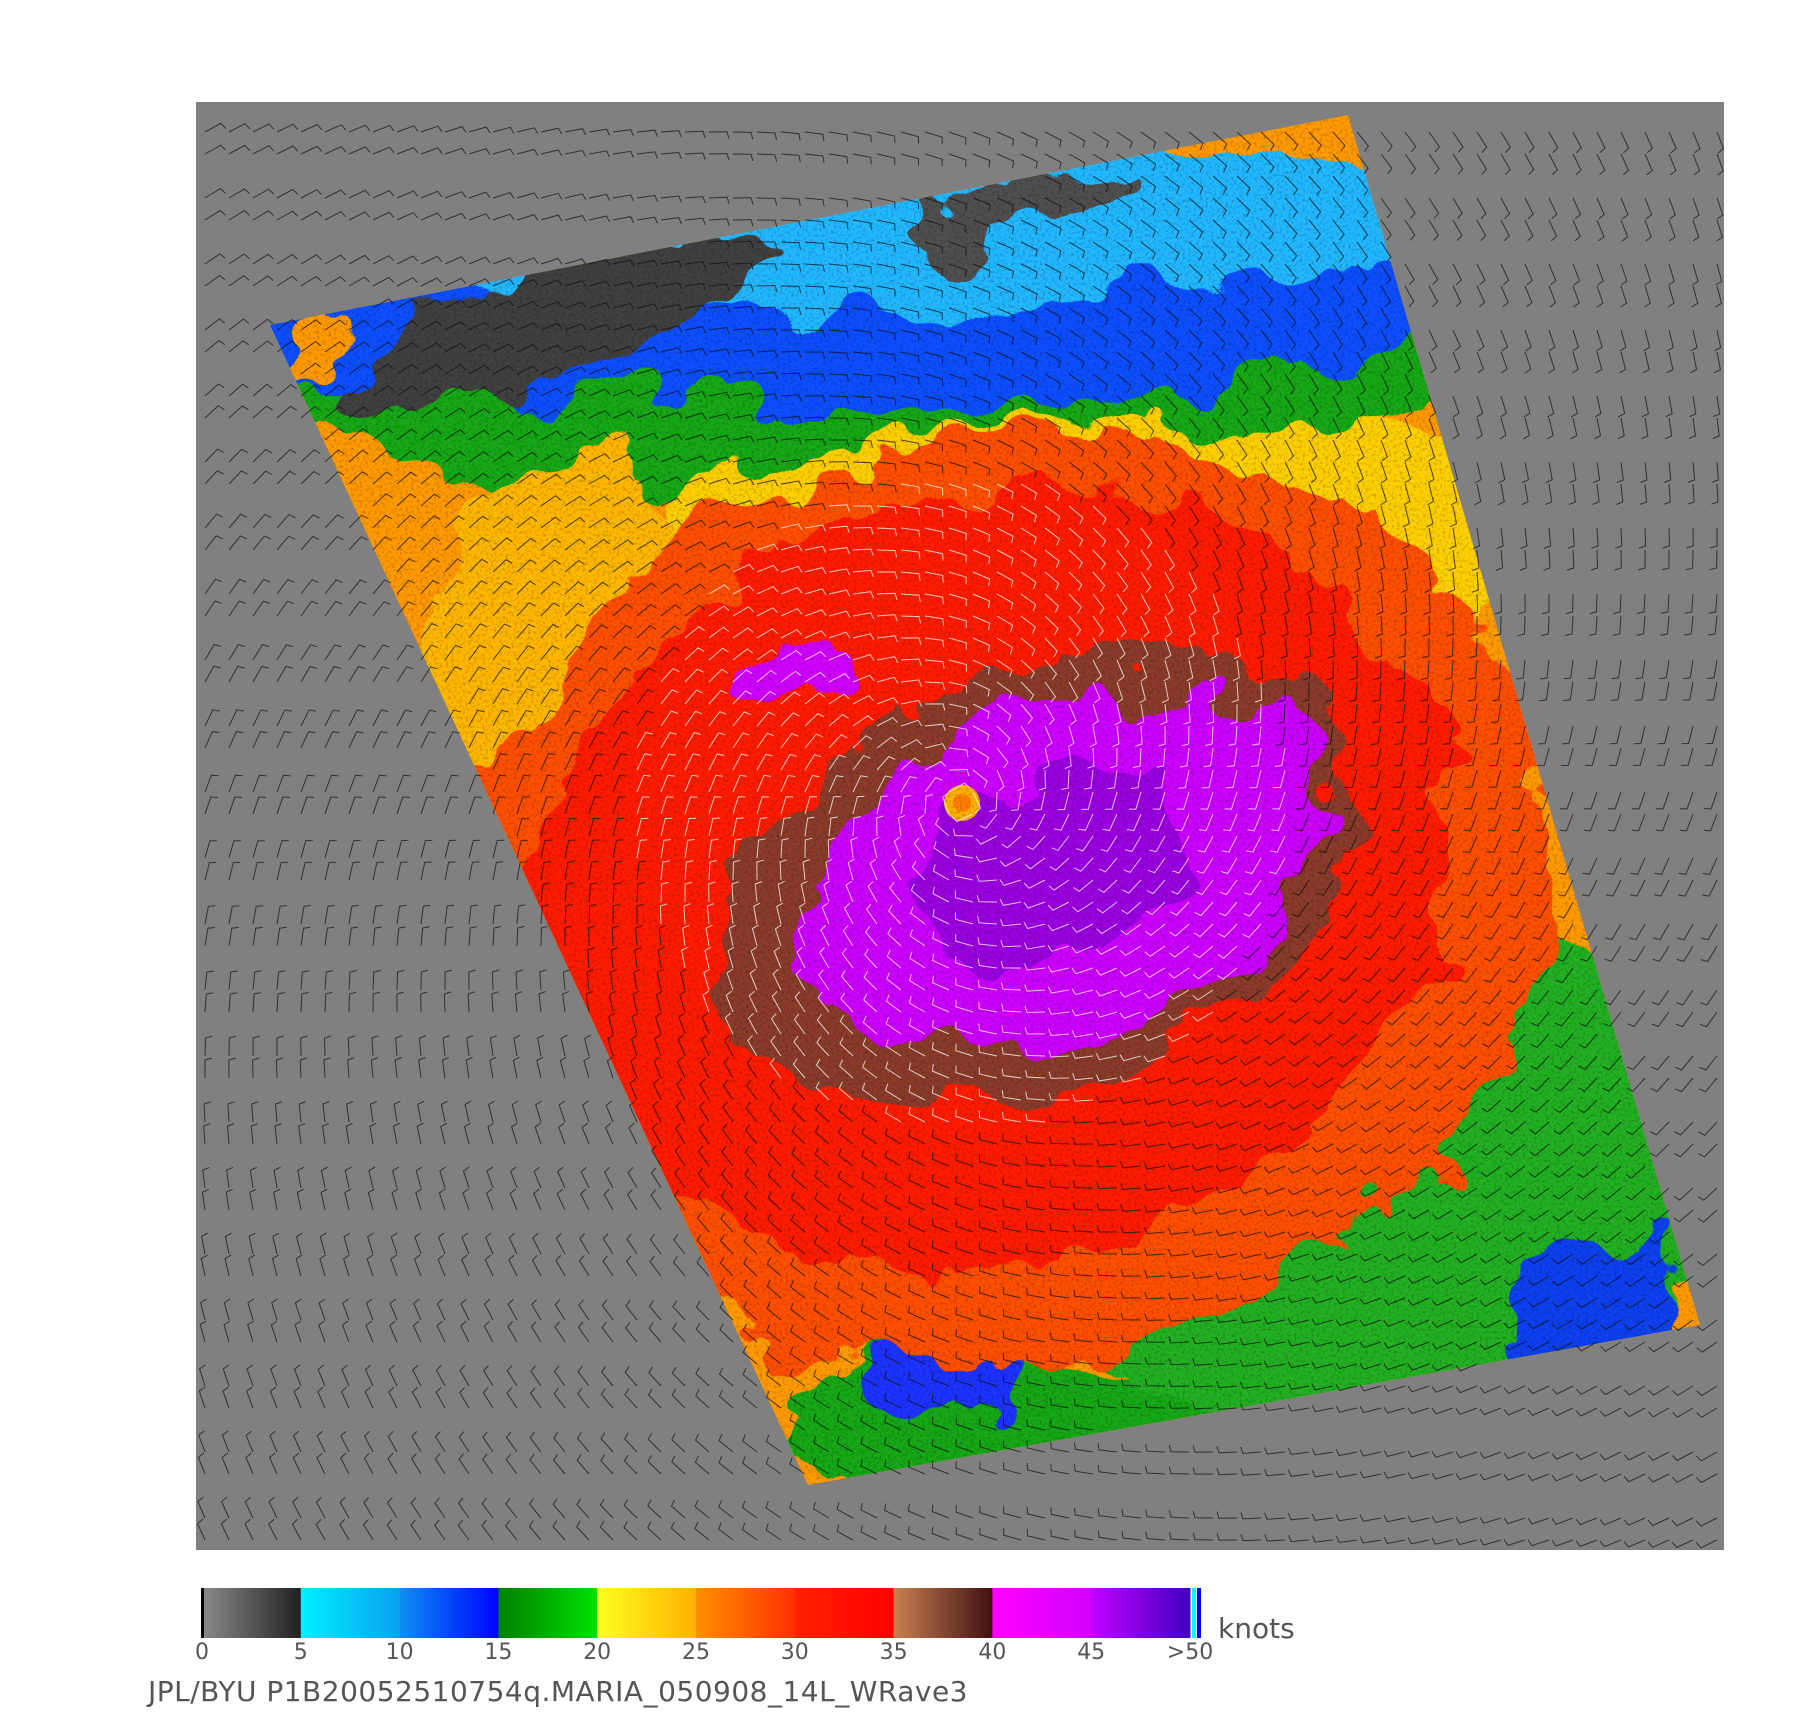  I want to click on color-bar-tick-label: 35, so click(893, 1652).